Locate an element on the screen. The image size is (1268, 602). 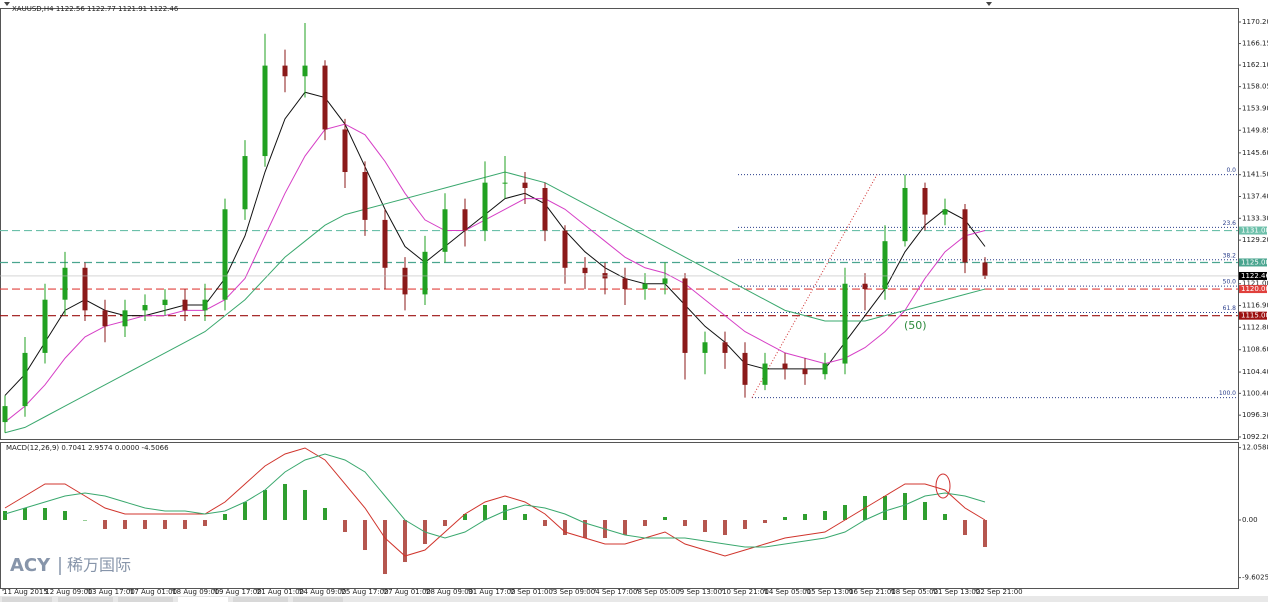
y-tick-label: 12.0588 is located at coordinates (1255, 448).